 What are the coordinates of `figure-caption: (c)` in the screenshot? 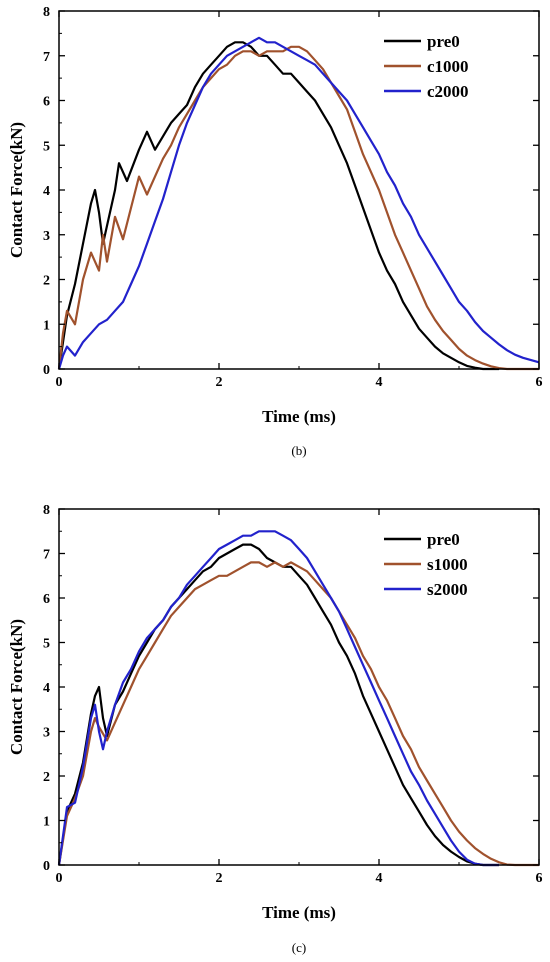 It's located at (299, 947).